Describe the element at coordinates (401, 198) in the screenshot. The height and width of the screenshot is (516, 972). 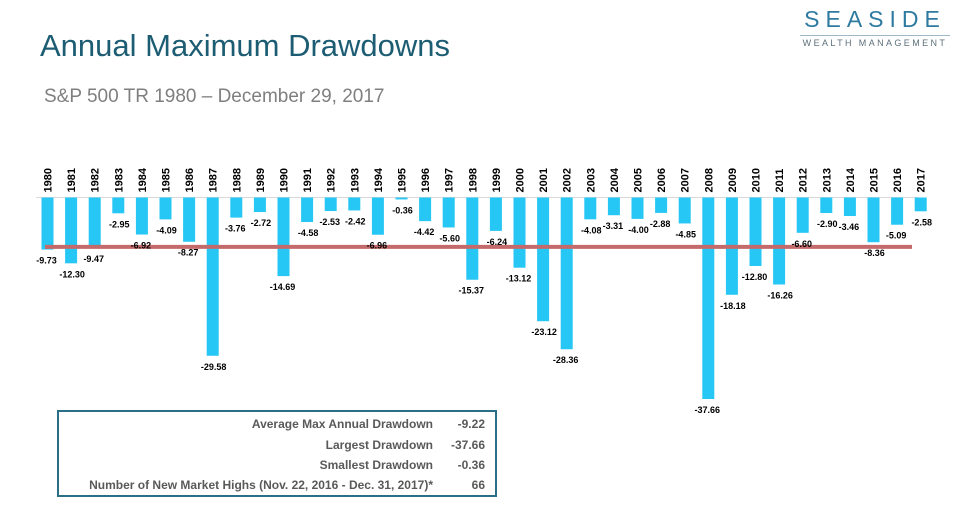
I see `bar-1995` at that location.